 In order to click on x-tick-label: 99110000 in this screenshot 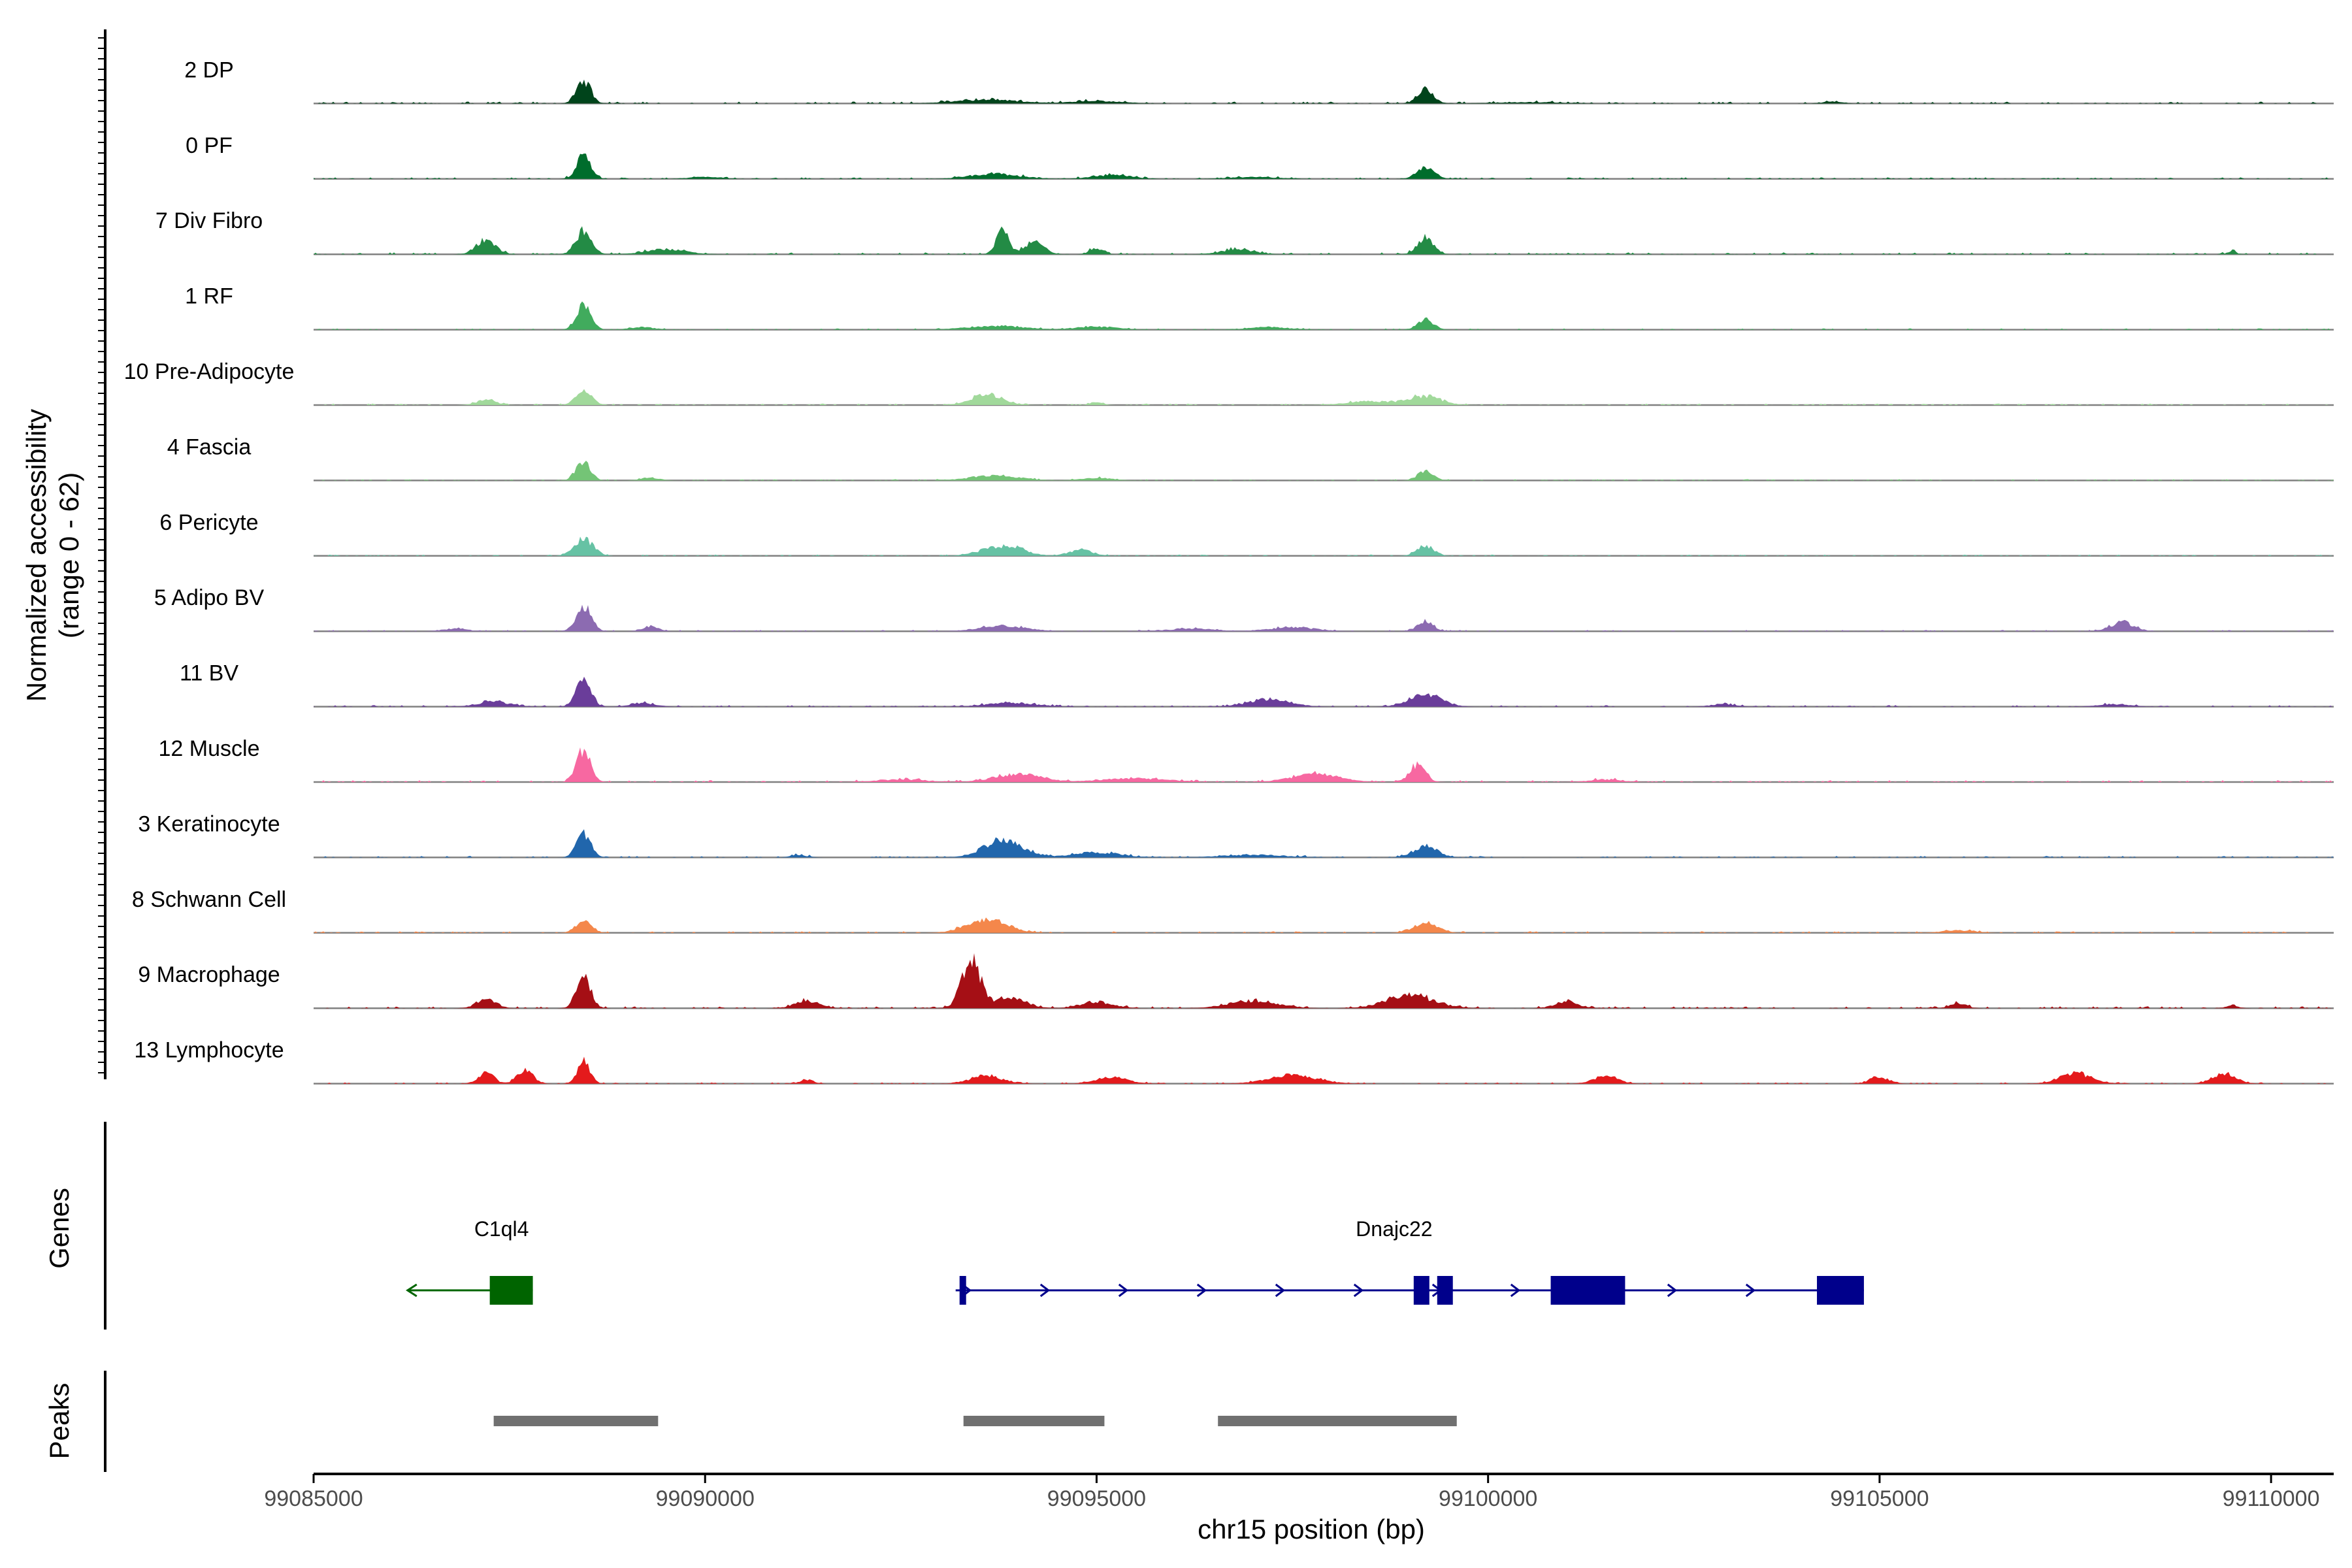, I will do `click(2271, 1498)`.